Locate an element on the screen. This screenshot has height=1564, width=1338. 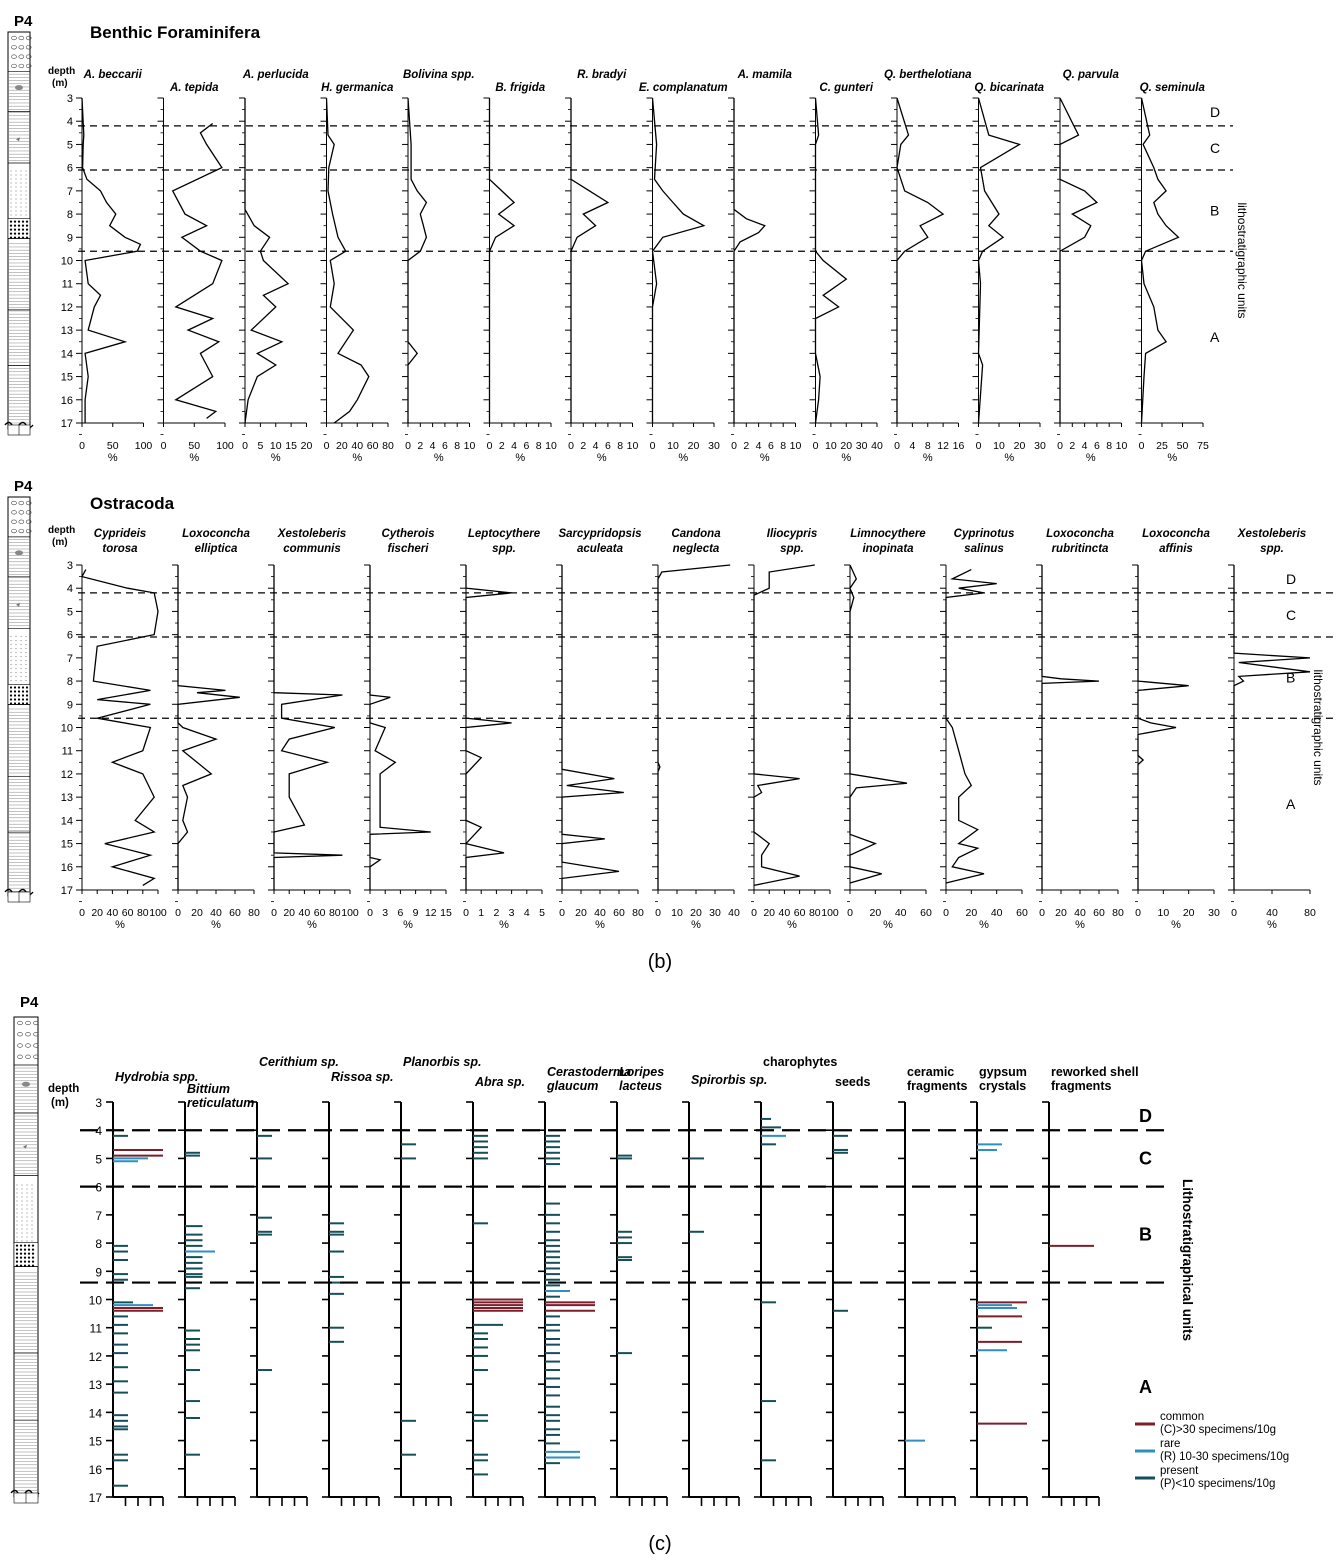
column-header-line2: spp. is located at coordinates (1272, 549).